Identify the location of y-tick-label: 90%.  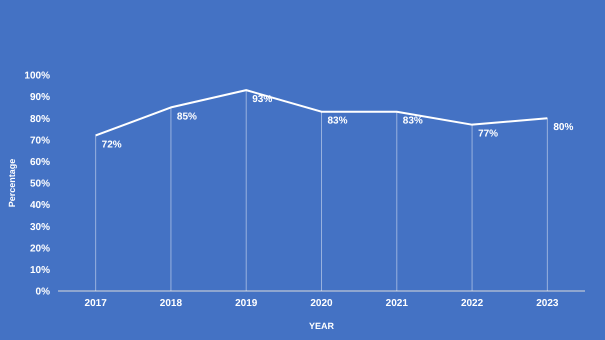
(40, 98).